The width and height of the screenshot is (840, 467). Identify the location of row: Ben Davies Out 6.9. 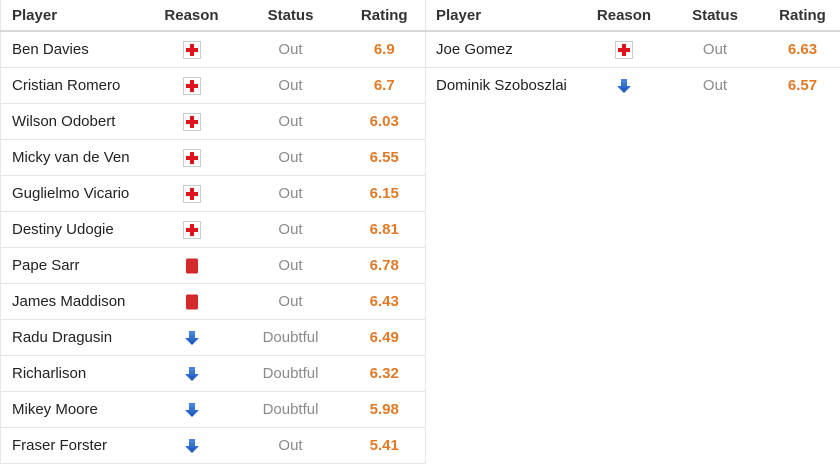
(213, 49).